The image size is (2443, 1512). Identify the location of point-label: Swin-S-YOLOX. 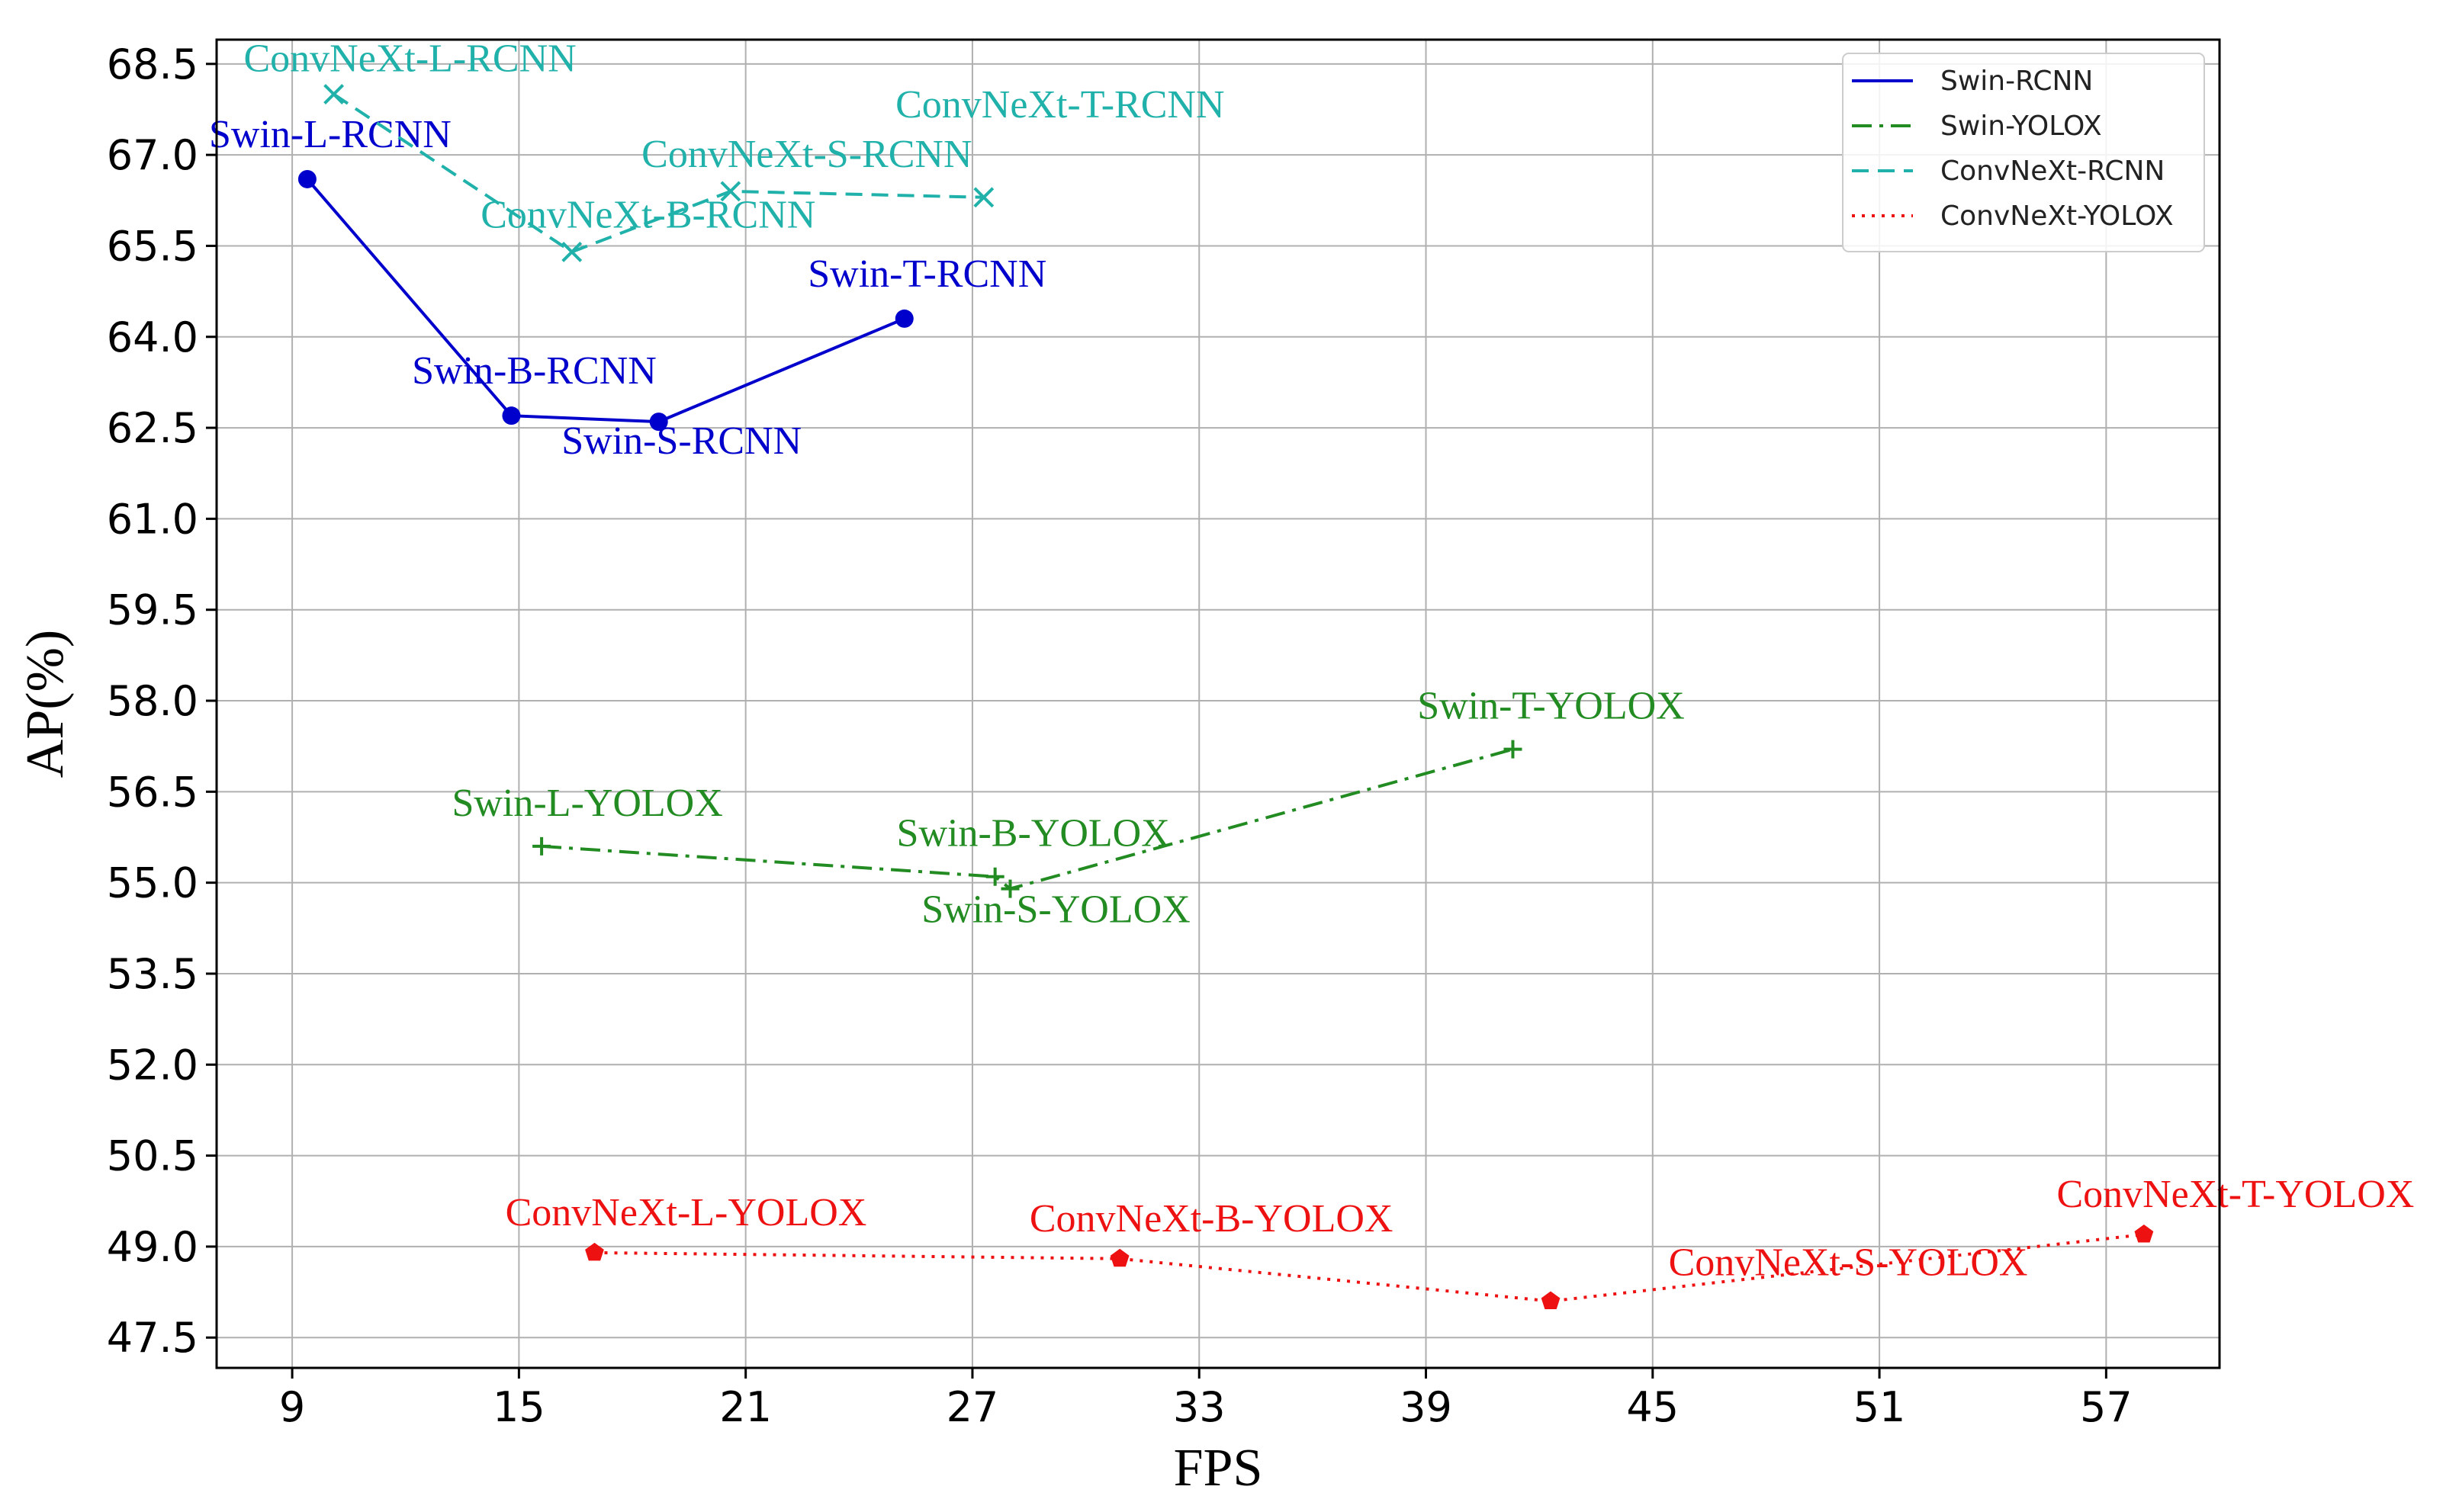
(1055, 910).